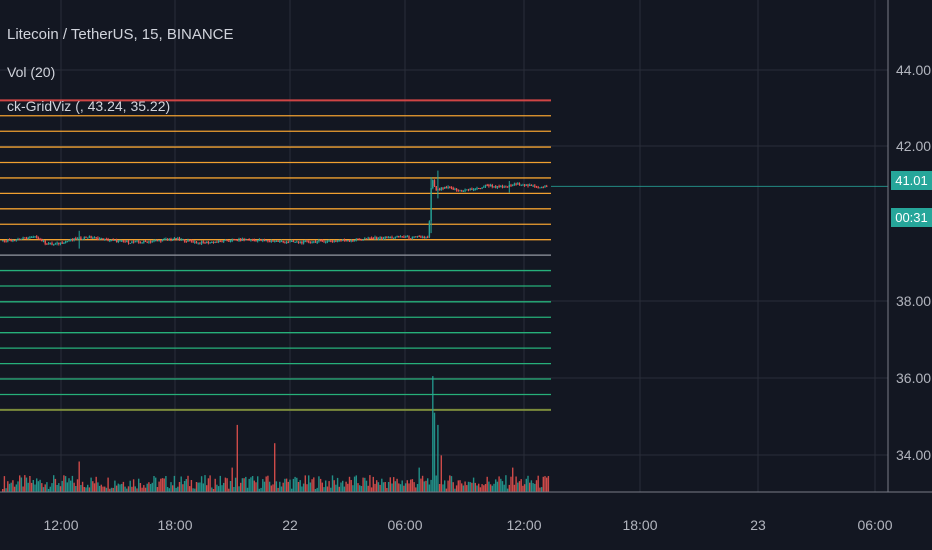  What do you see at coordinates (120, 34) in the screenshot?
I see `symbol-title: Litecoin / TetherUS, 15, BINANCE` at bounding box center [120, 34].